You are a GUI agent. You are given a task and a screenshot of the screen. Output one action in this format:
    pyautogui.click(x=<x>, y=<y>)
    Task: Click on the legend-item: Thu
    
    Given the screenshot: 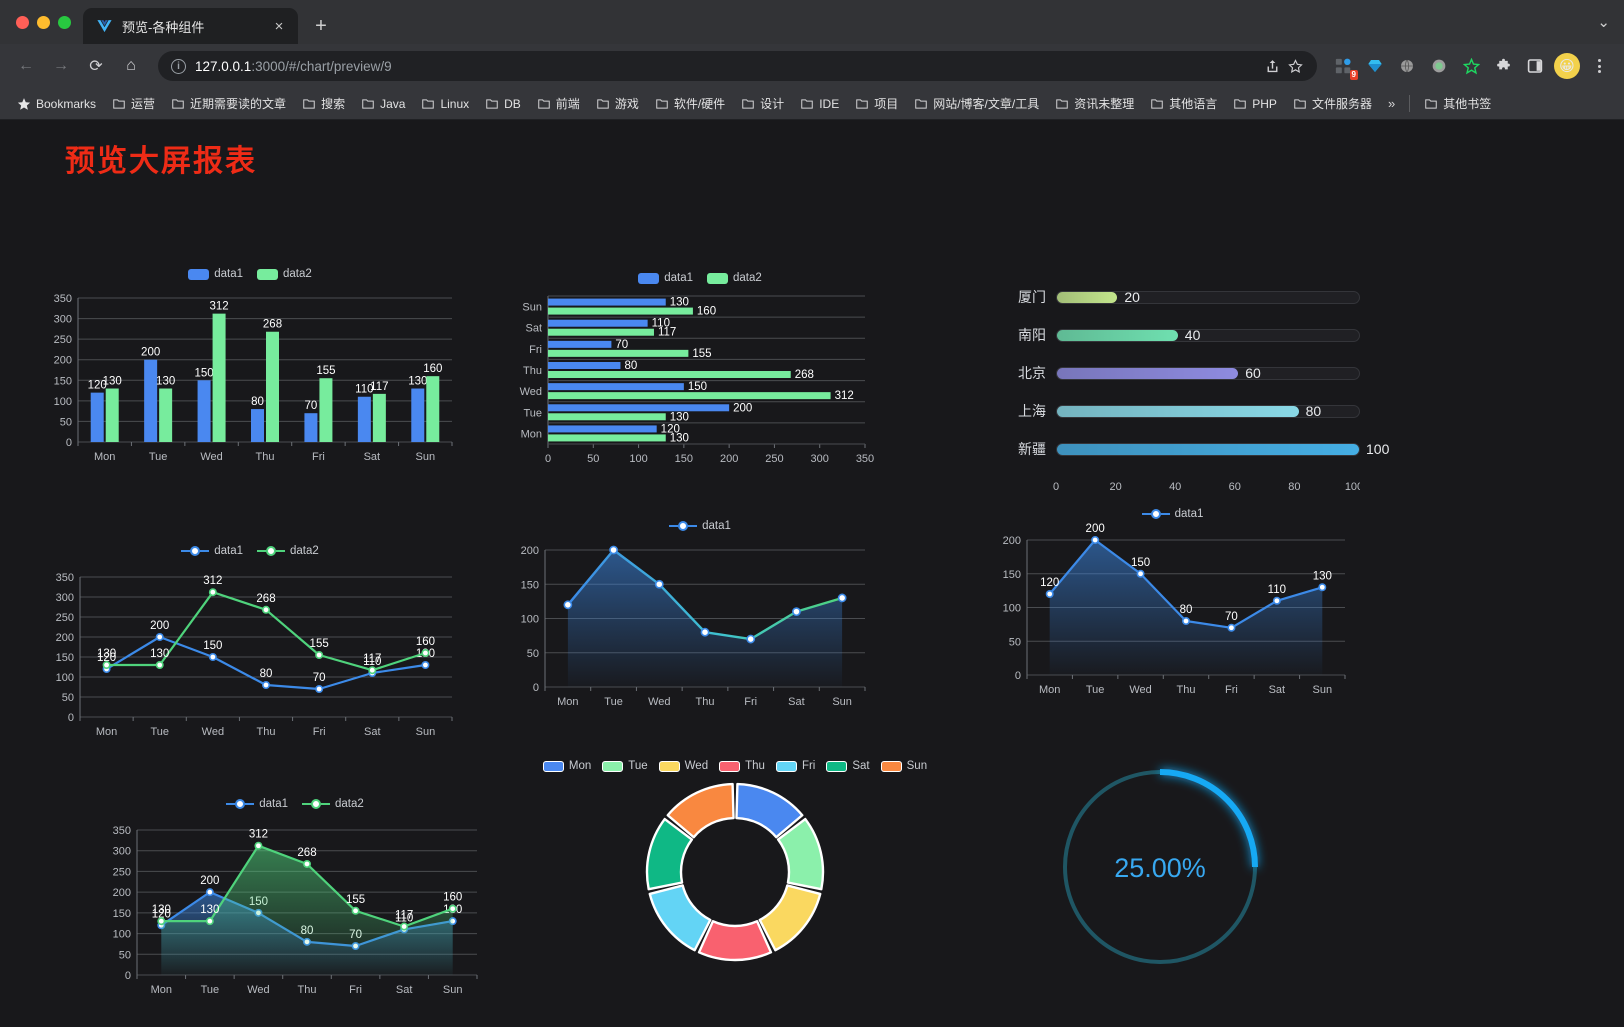 What is the action you would take?
    pyautogui.click(x=742, y=766)
    